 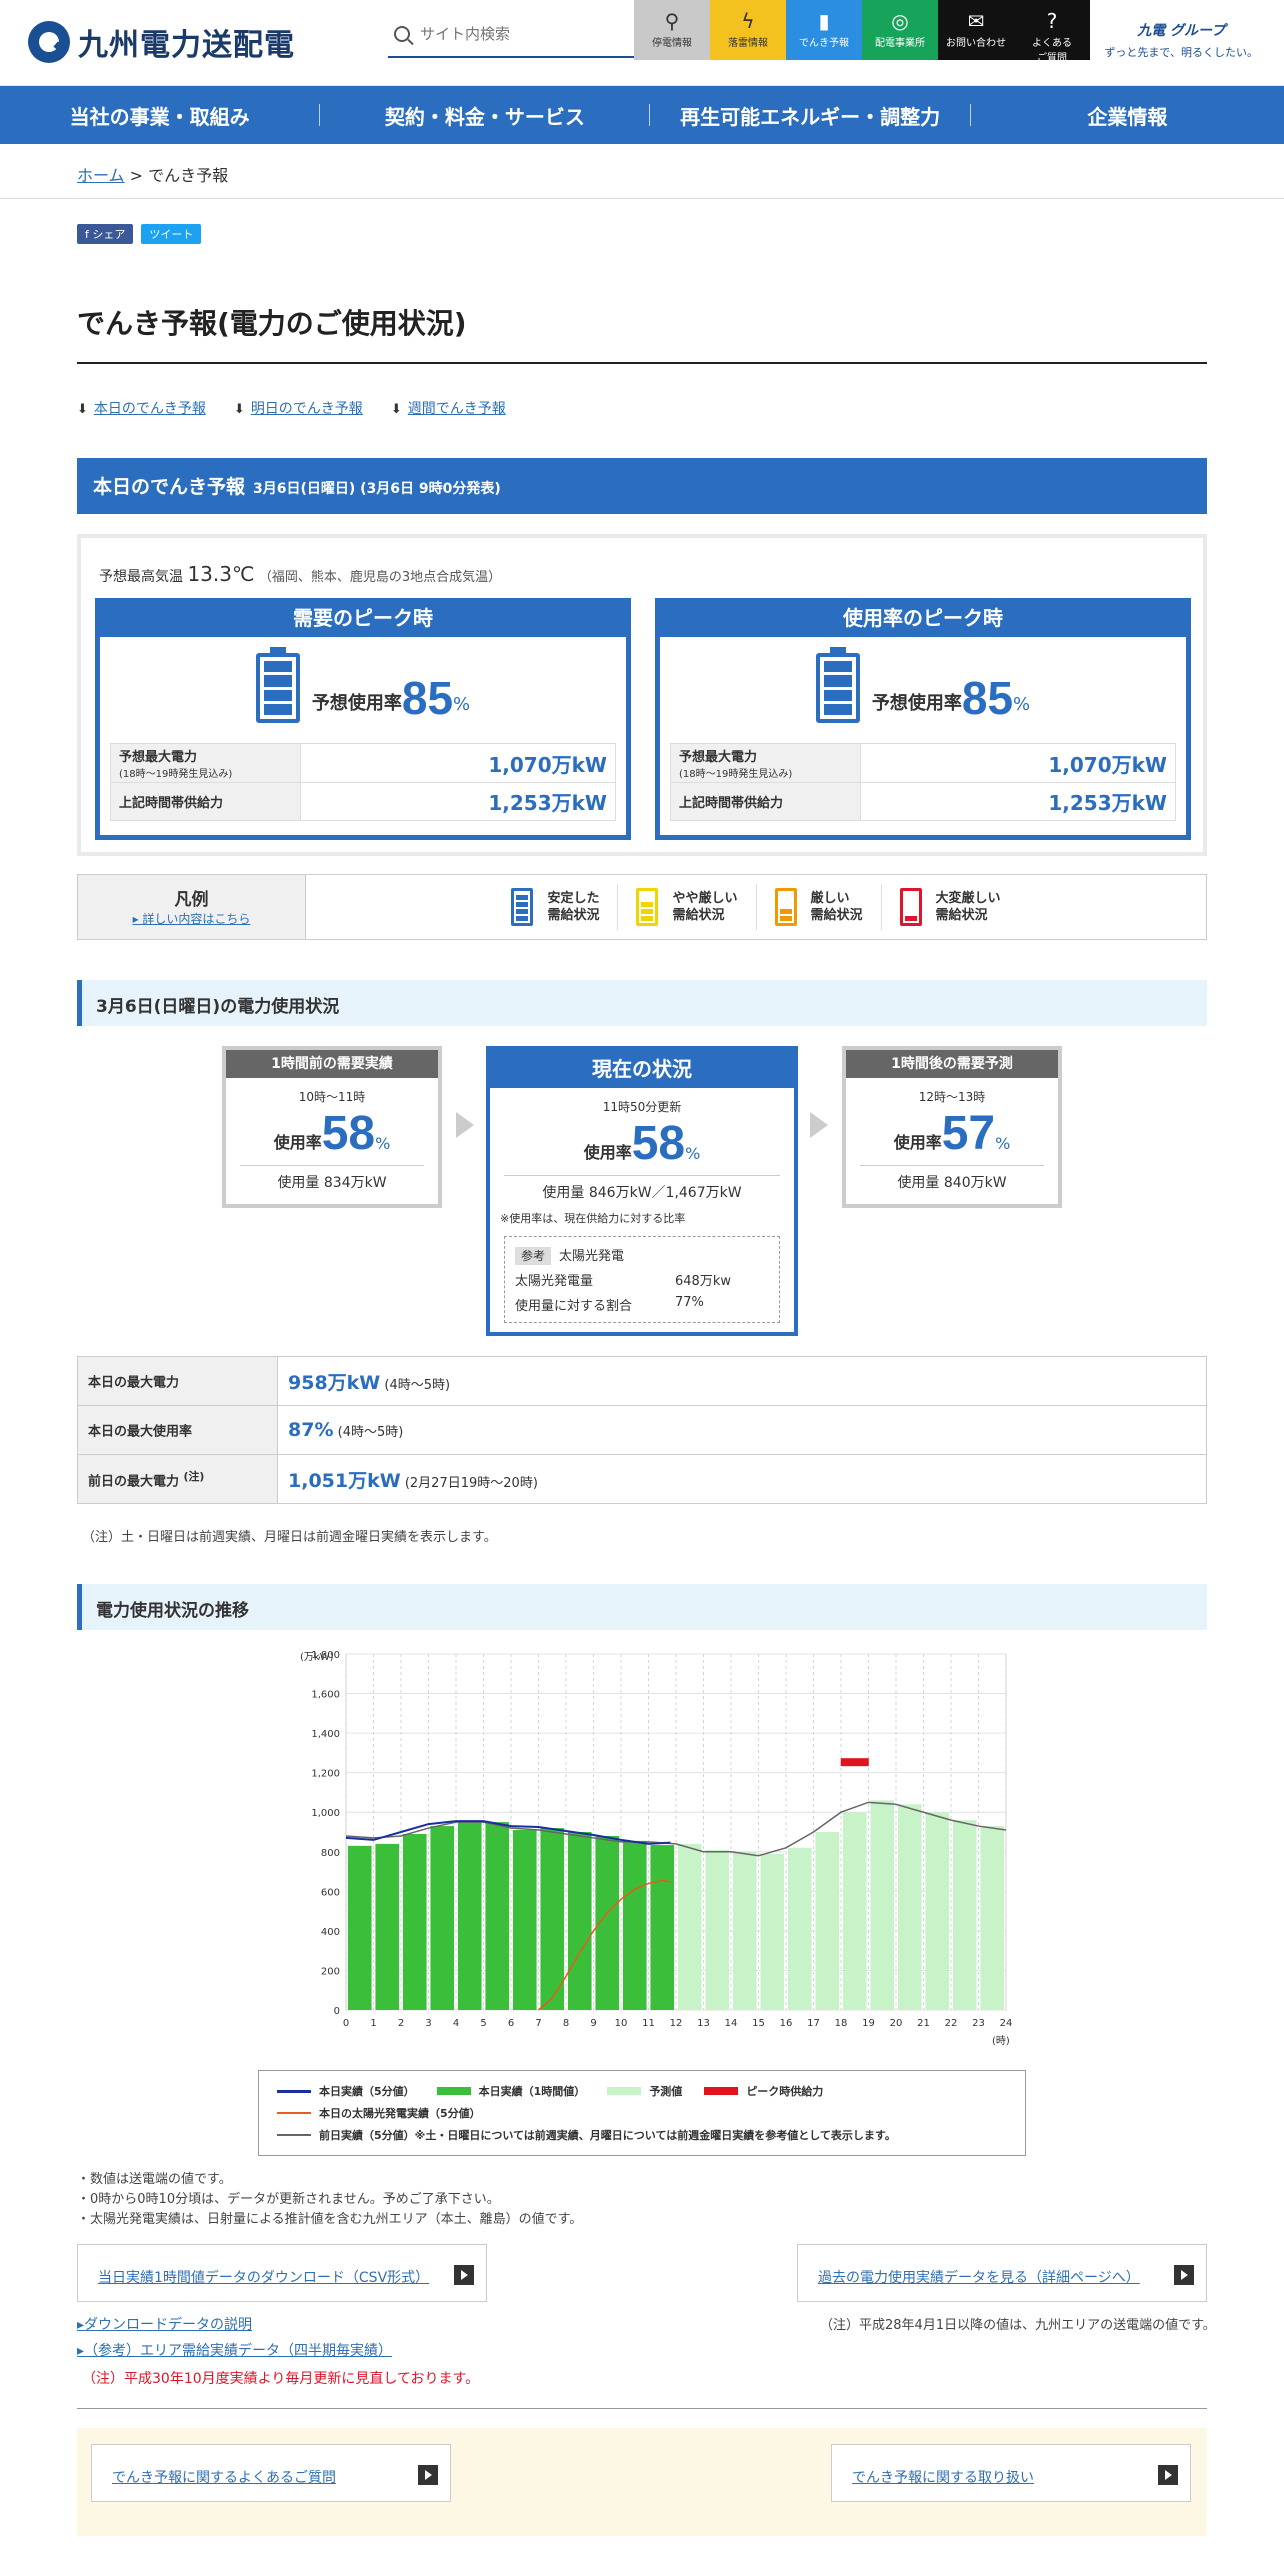 What do you see at coordinates (105, 234) in the screenshot?
I see `facebook-share-button: f シェア` at bounding box center [105, 234].